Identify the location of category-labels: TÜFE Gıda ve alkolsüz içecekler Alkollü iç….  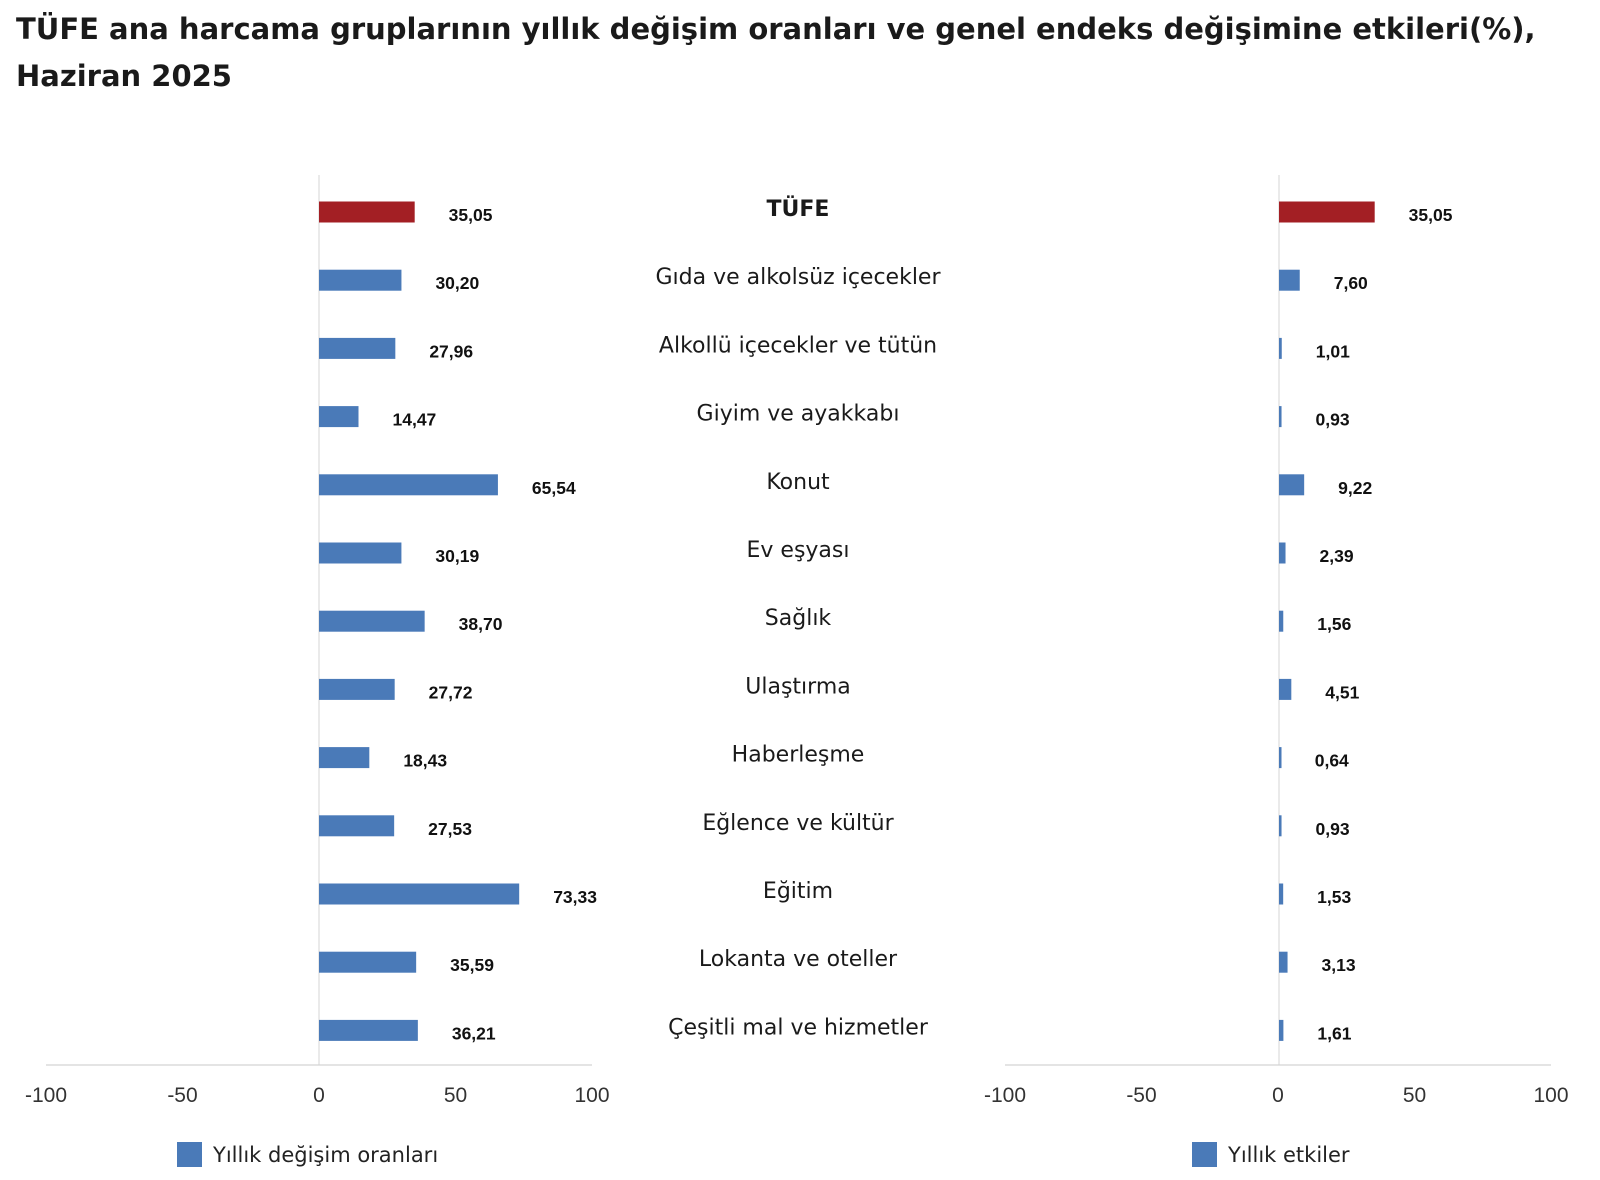
(798, 618).